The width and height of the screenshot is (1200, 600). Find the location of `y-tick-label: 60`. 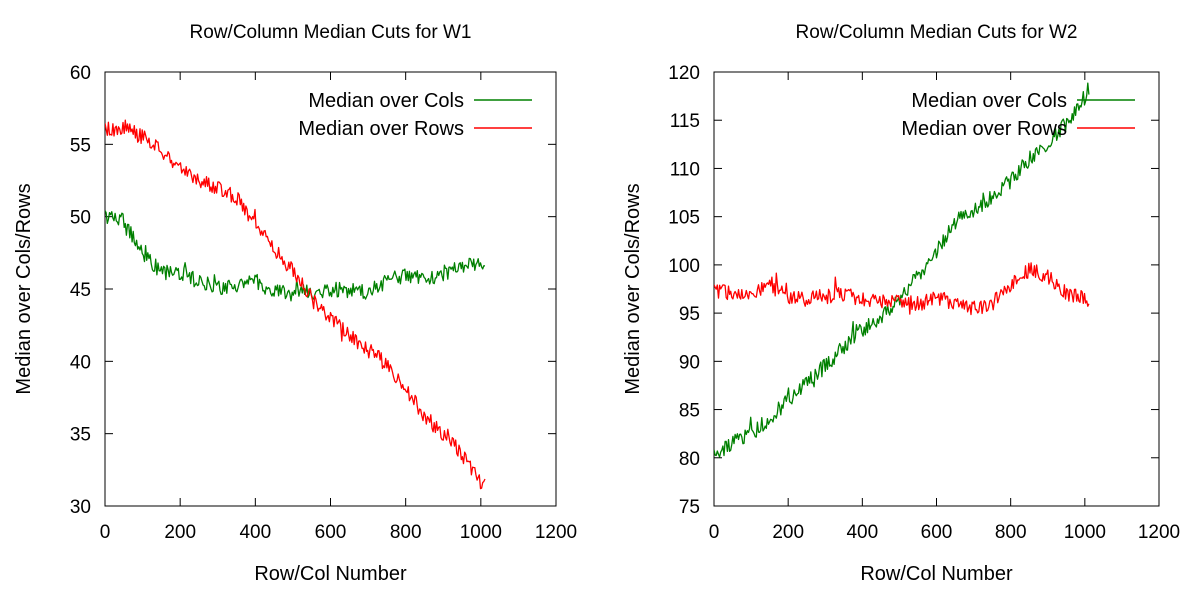

y-tick-label: 60 is located at coordinates (80, 73).